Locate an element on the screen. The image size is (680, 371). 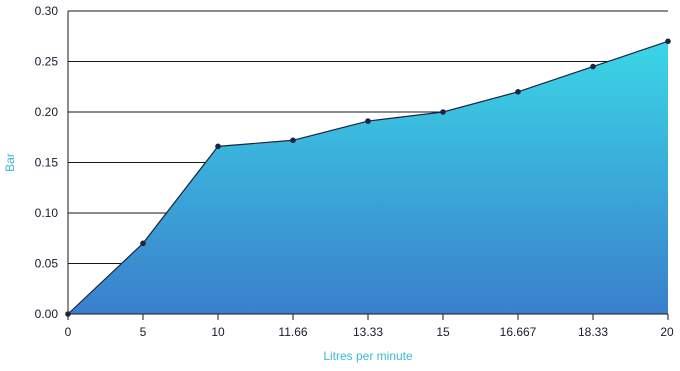
x-tick-label: 5 is located at coordinates (143, 332).